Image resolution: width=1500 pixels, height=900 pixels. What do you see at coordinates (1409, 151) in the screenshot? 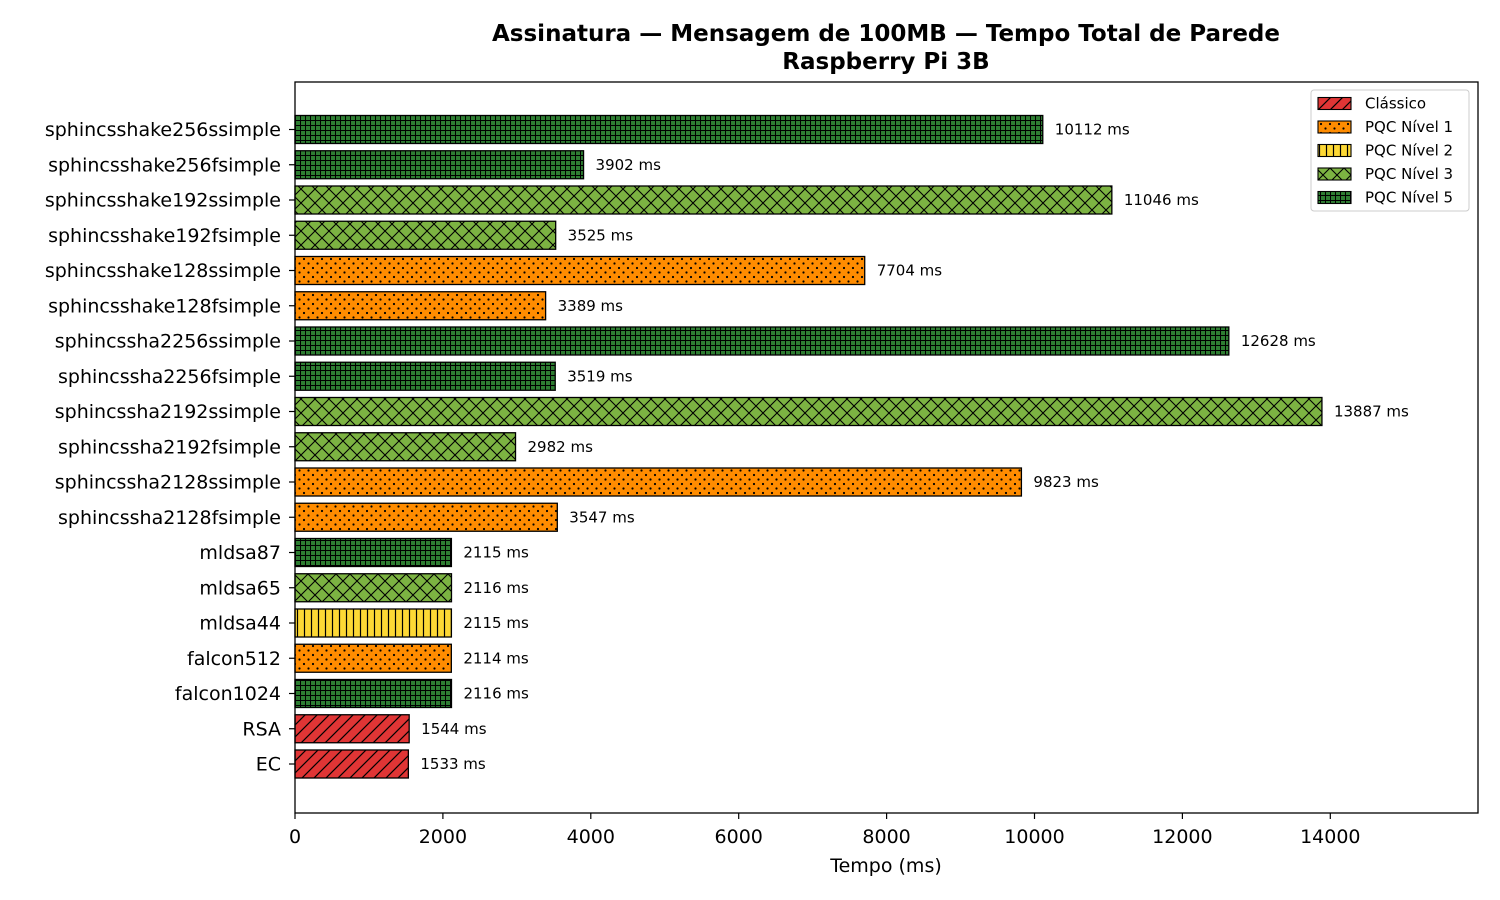
I see `legend-label: PQC Nível 2` at bounding box center [1409, 151].